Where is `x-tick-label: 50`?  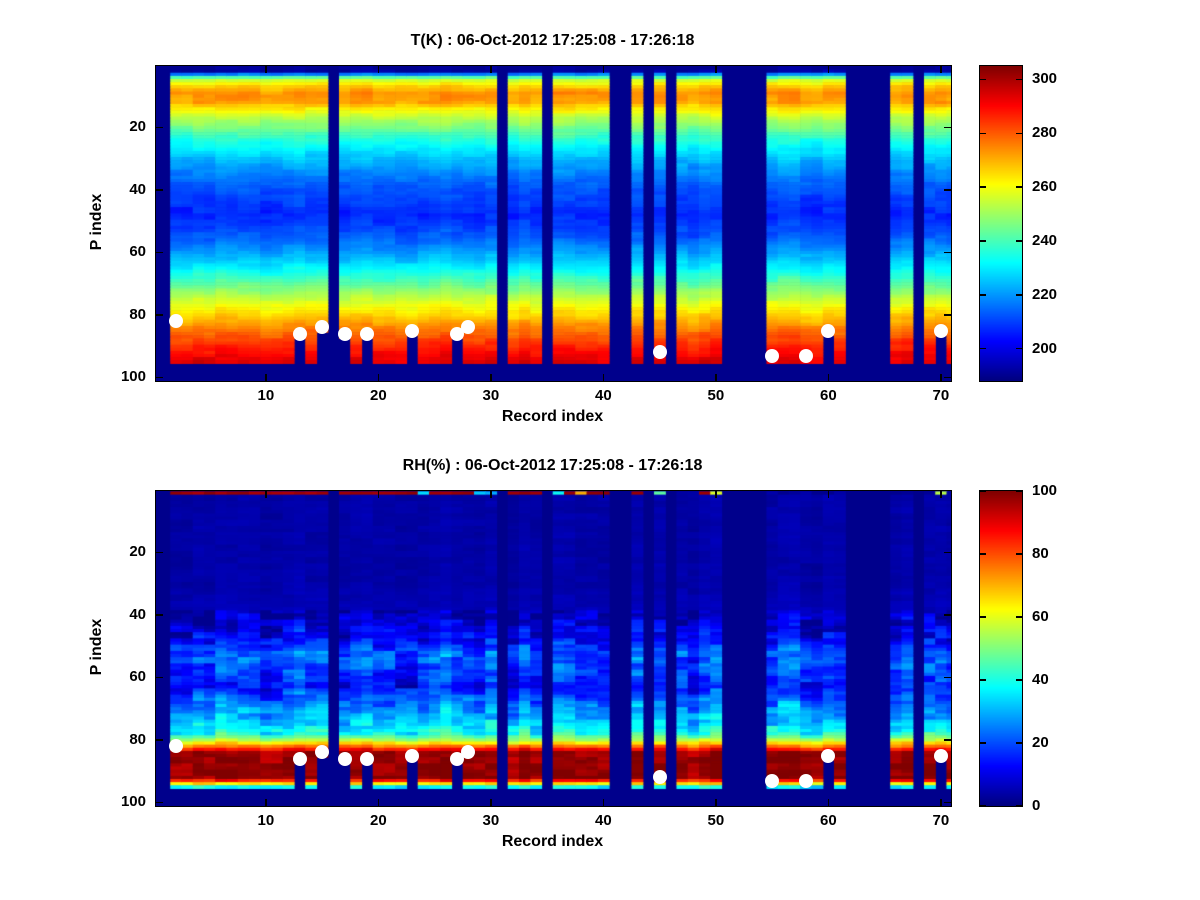
x-tick-label: 50 is located at coordinates (716, 395).